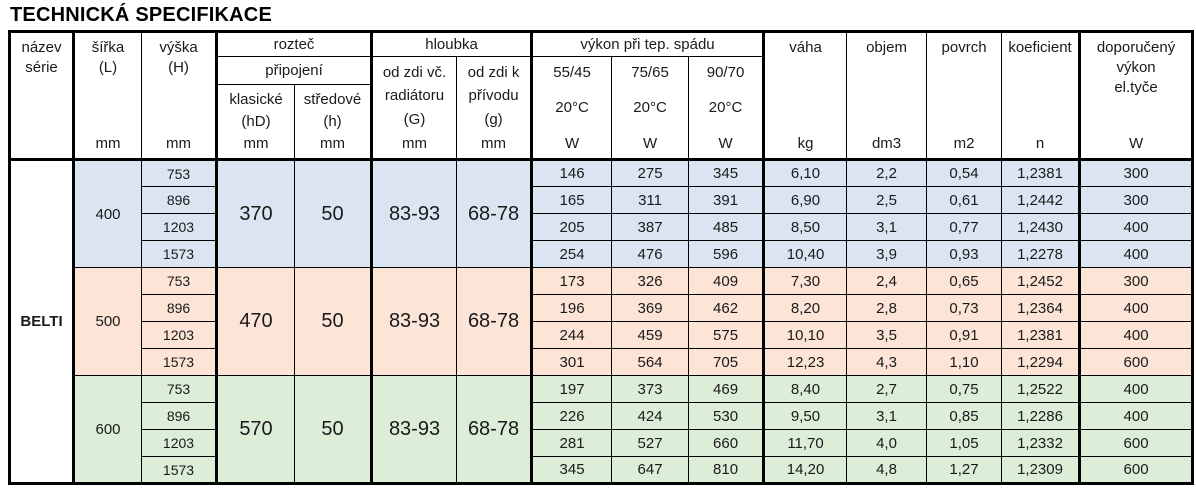 The height and width of the screenshot is (492, 1196). I want to click on header-doporuceny-line2: výkon, so click(1136, 67).